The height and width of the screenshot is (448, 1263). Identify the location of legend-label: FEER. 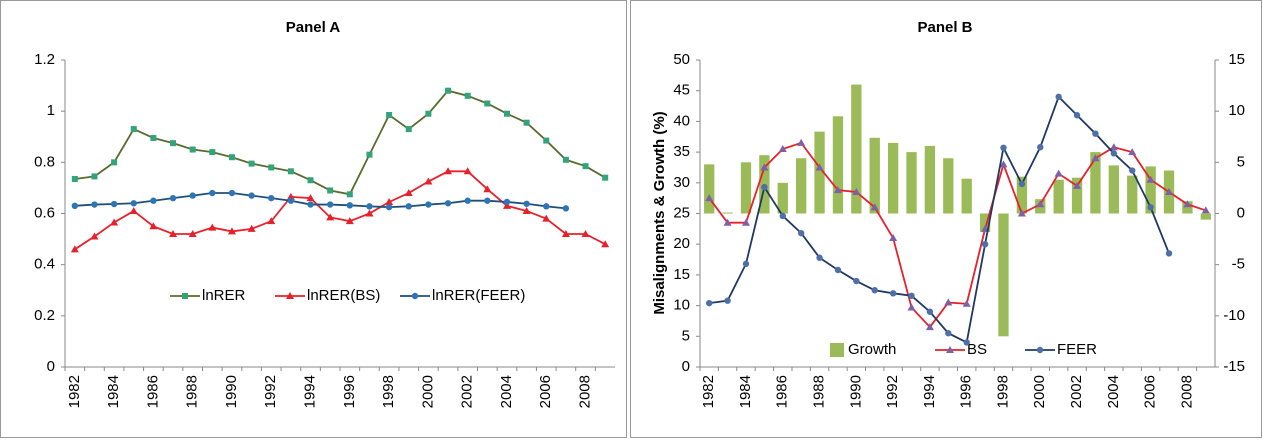
(1077, 349).